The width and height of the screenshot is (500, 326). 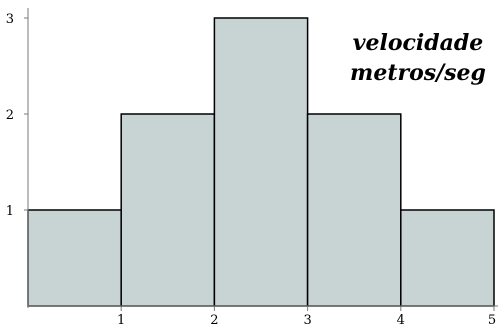 I want to click on x-tick-label: 4, so click(x=401, y=319).